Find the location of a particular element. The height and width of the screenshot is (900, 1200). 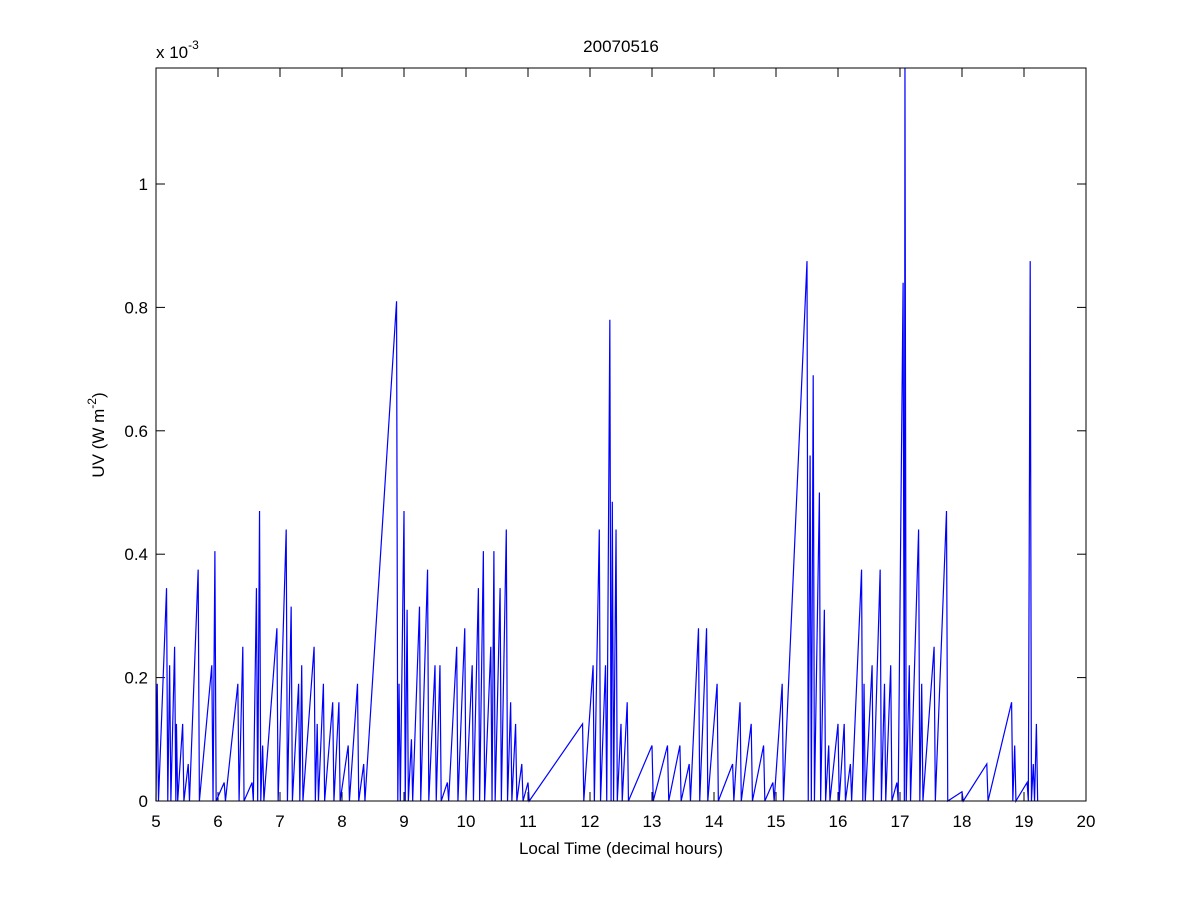

x-axis-label: Local Time (decimal hours) is located at coordinates (621, 848).